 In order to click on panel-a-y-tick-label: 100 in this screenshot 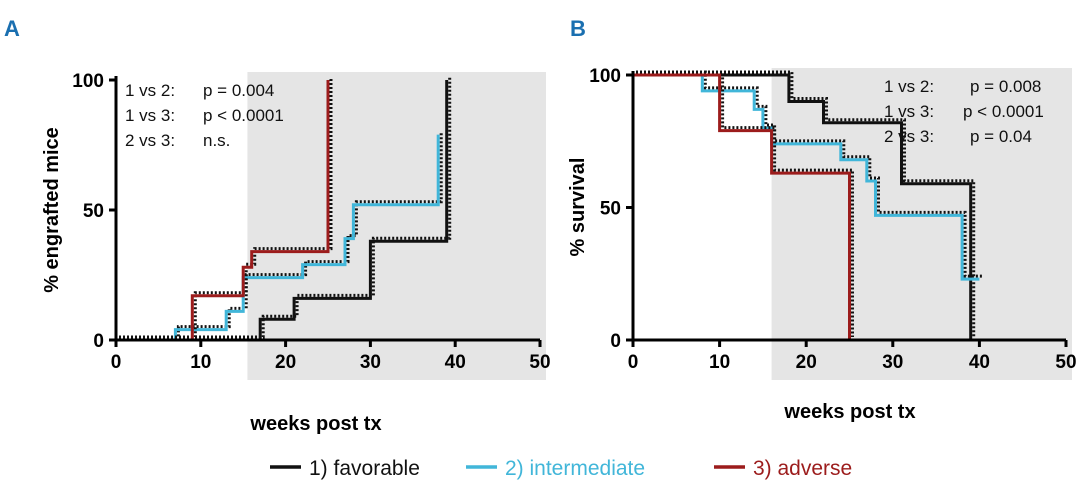, I will do `click(88, 81)`.